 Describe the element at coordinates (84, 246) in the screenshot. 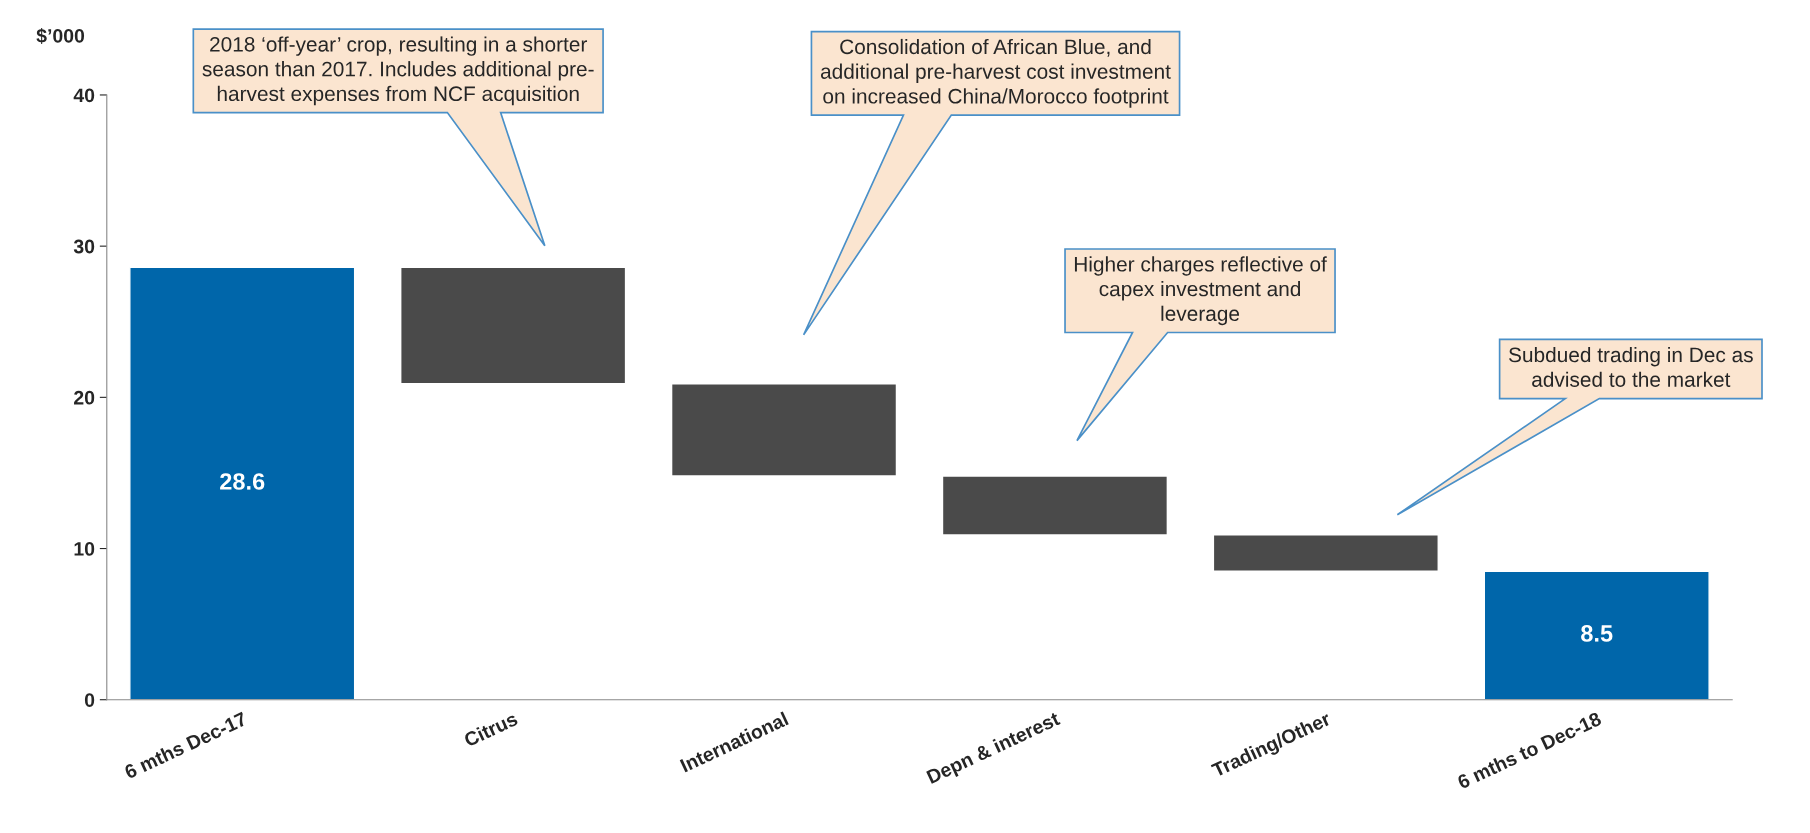

I see `y-tick-label: 30` at that location.